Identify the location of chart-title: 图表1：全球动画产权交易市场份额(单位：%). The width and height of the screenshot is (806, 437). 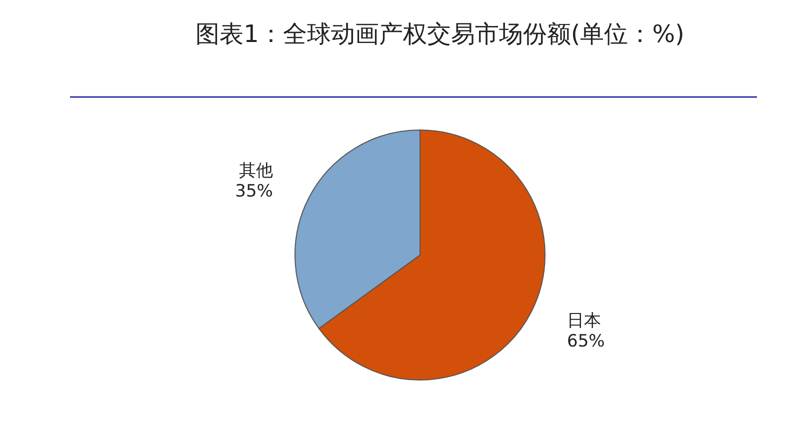
(440, 34).